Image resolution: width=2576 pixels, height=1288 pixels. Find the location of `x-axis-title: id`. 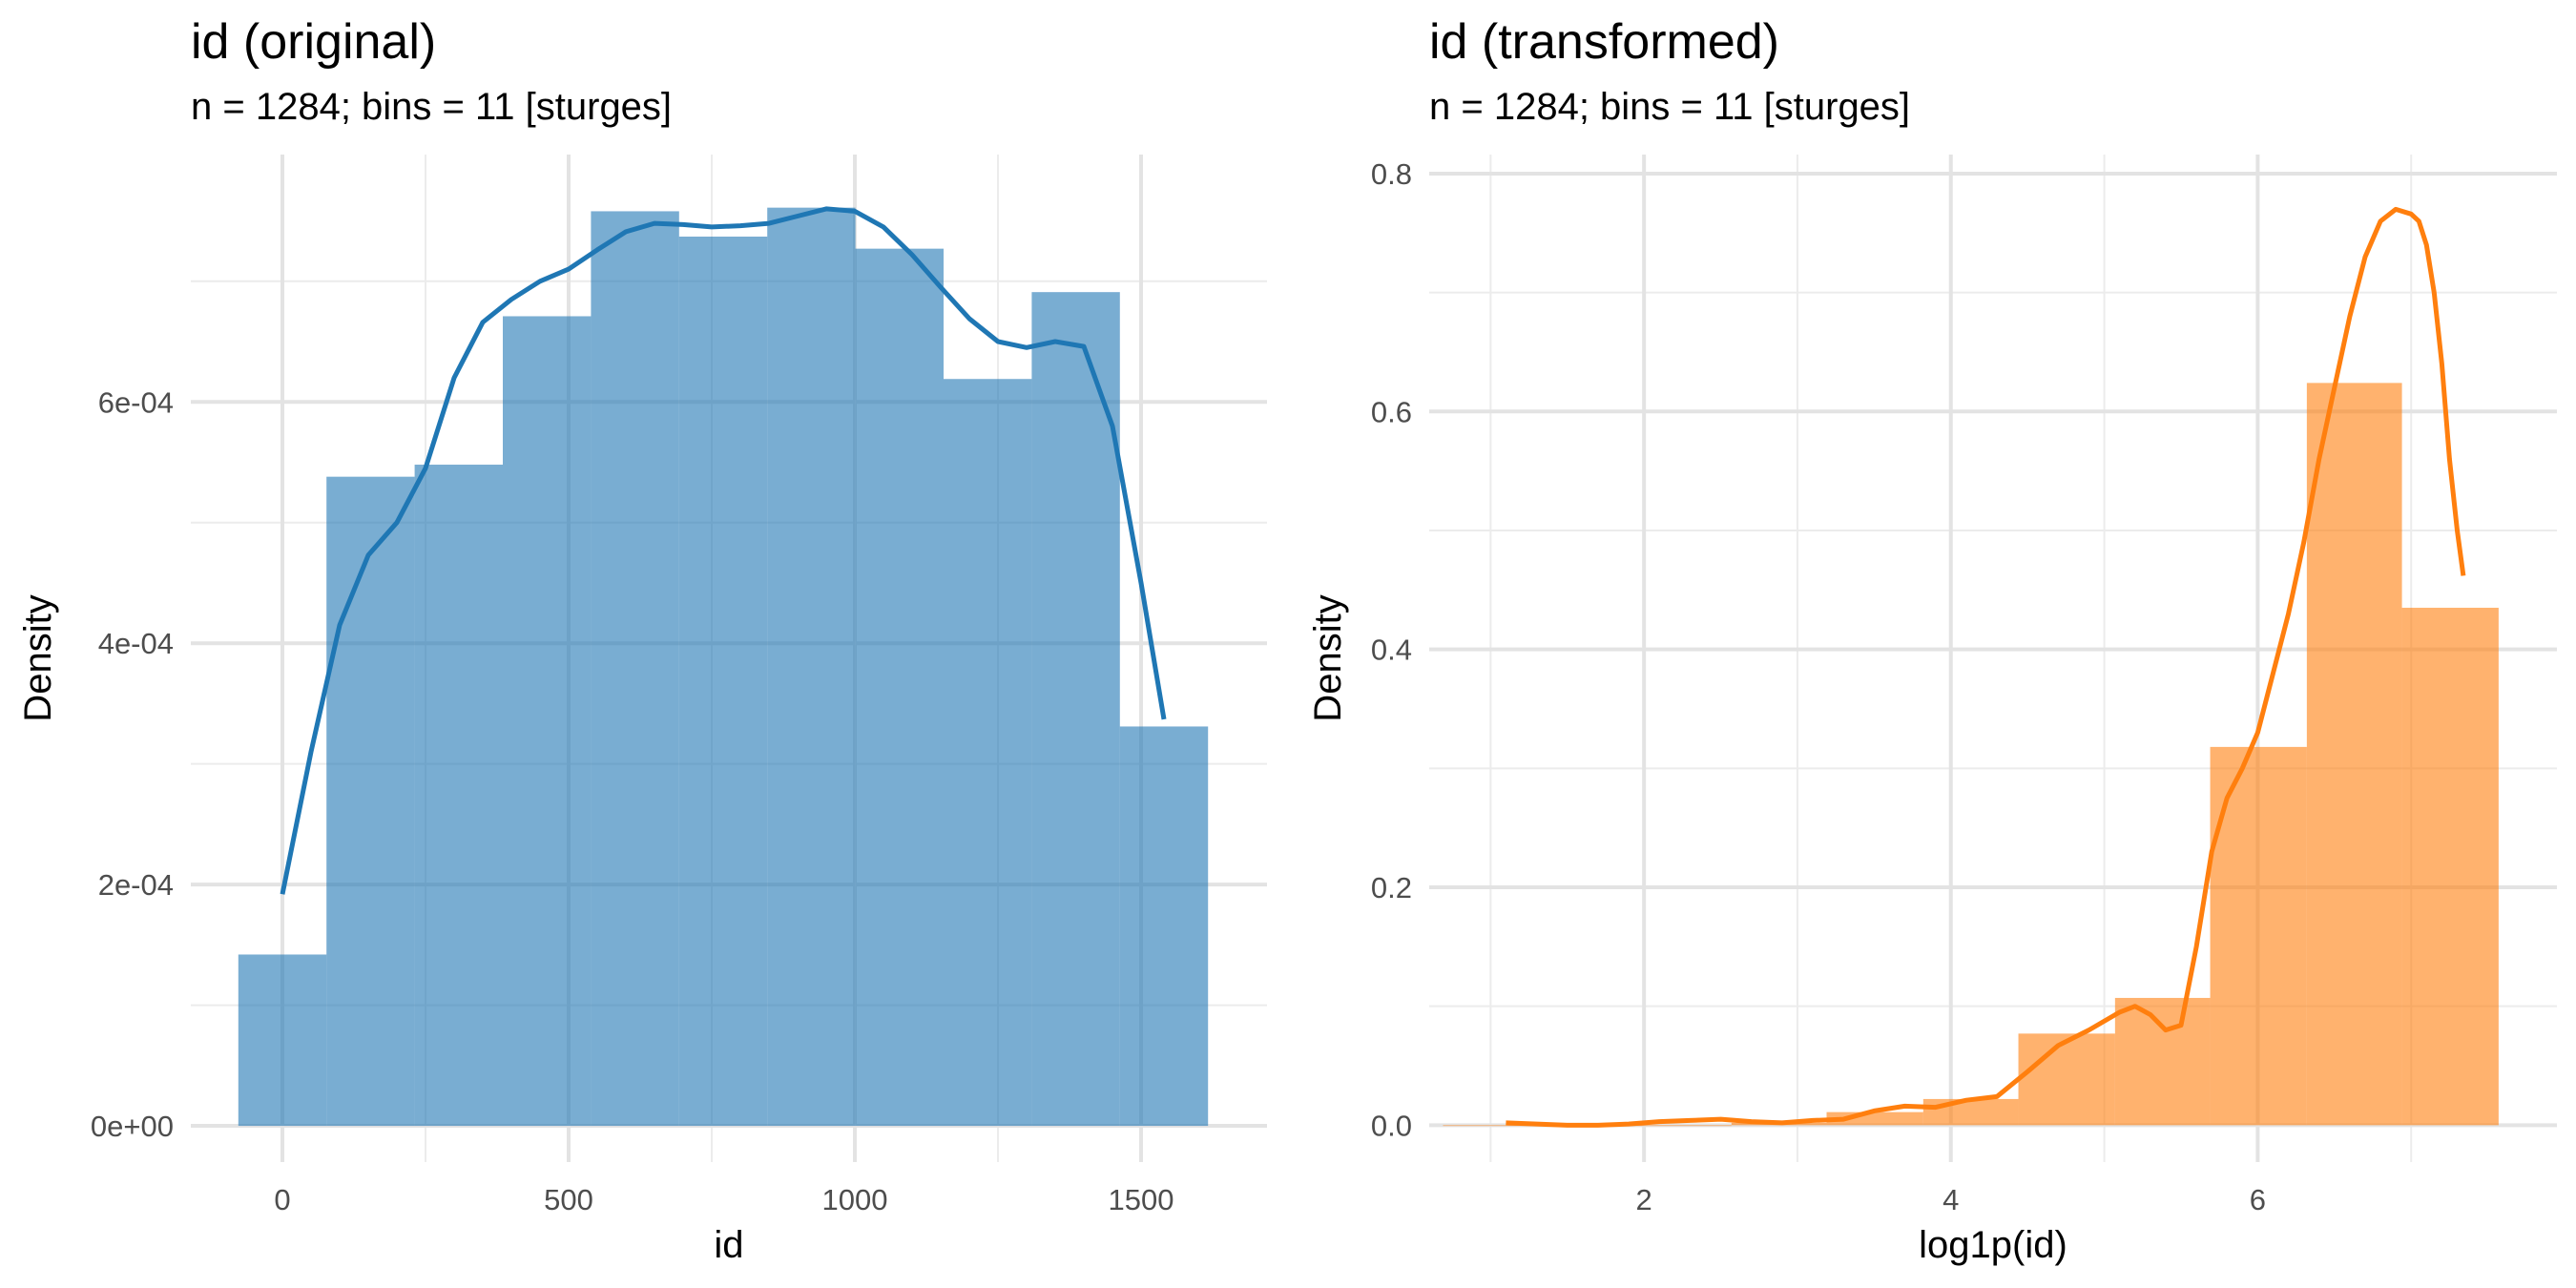

x-axis-title: id is located at coordinates (728, 1245).